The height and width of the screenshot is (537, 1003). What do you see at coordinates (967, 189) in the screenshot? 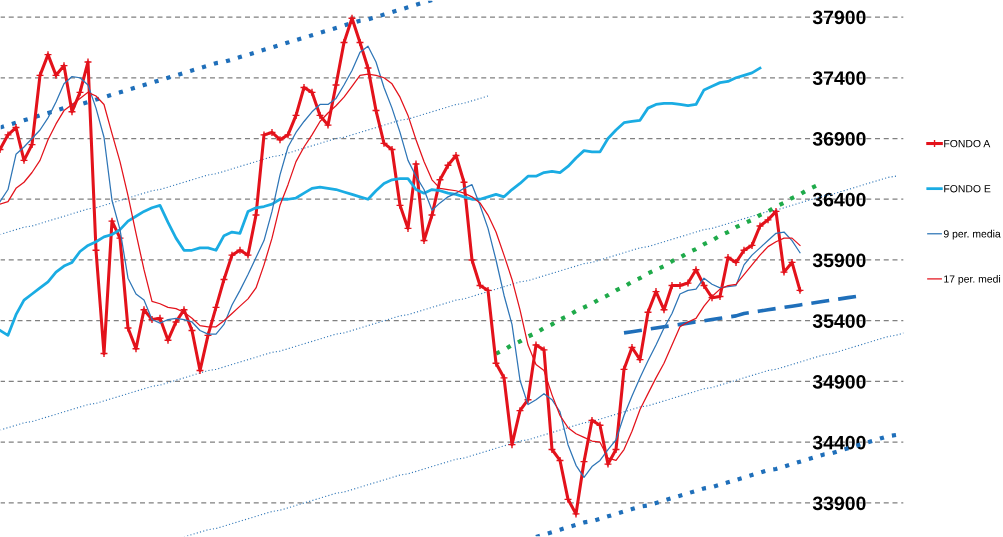
I see `legend-label: FONDO E` at bounding box center [967, 189].